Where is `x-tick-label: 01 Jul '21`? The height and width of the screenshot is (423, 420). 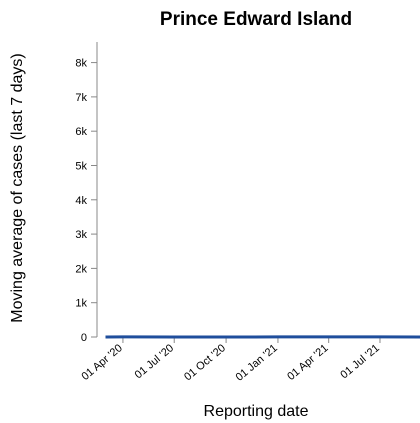 x-tick-label: 01 Jul '21 is located at coordinates (360, 361).